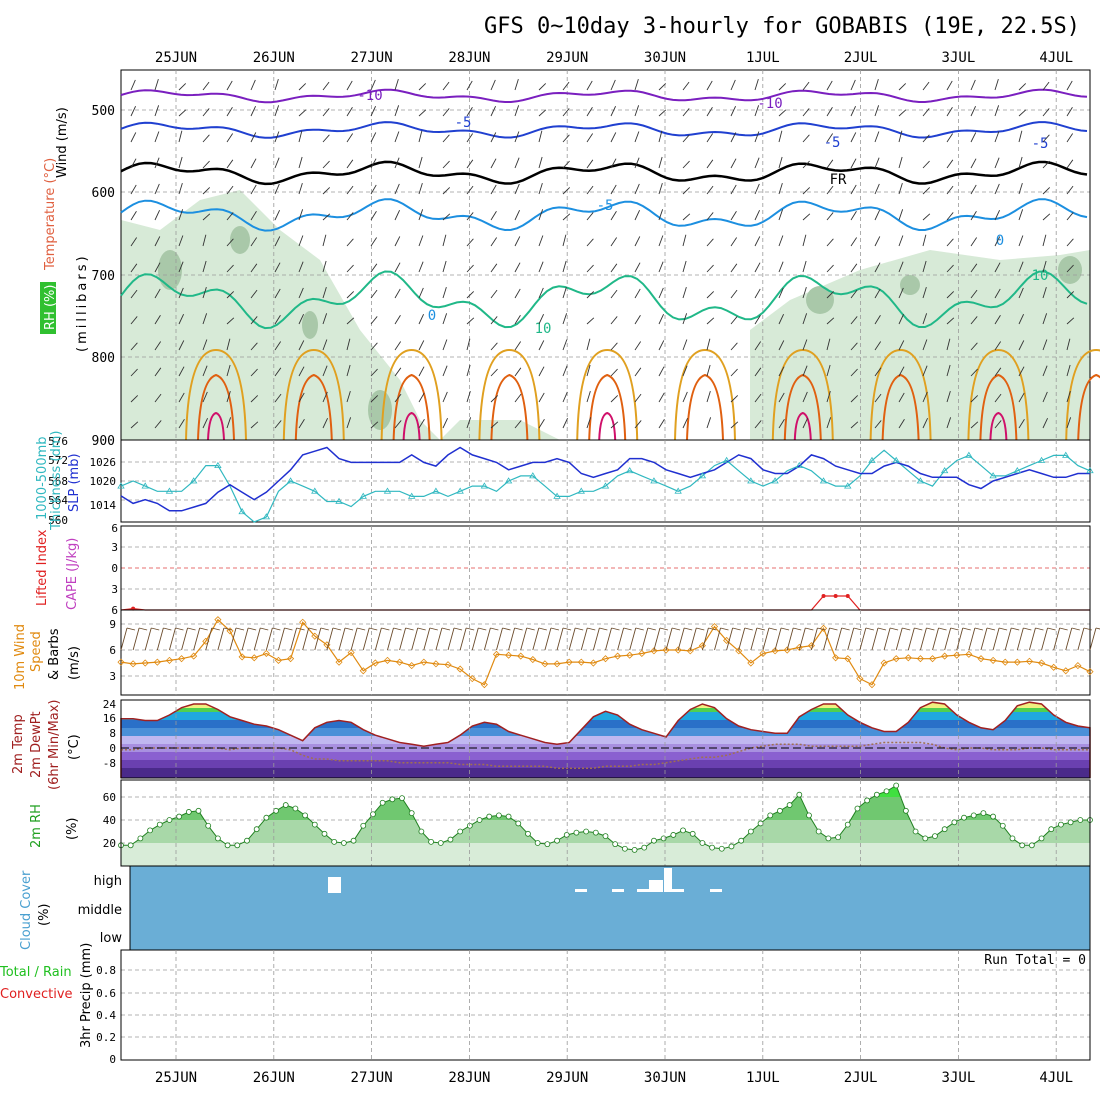 This screenshot has height=1100, width=1100. What do you see at coordinates (500, 430) in the screenshot?
I see `rh-shade-mid` at bounding box center [500, 430].